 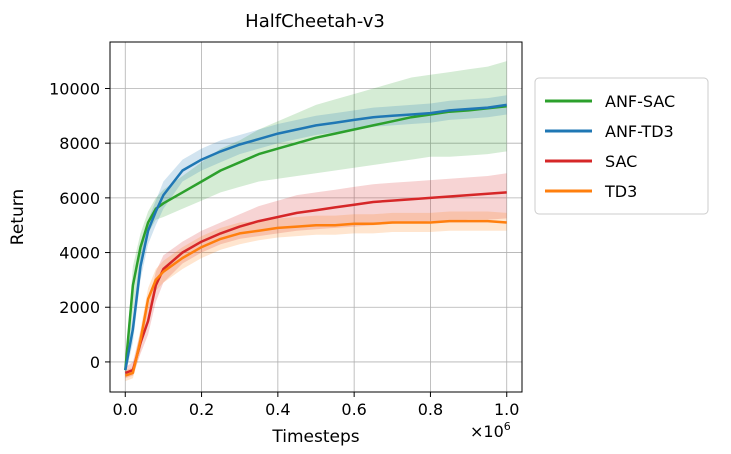 I want to click on legend-label-sac: SAC, so click(x=621, y=161).